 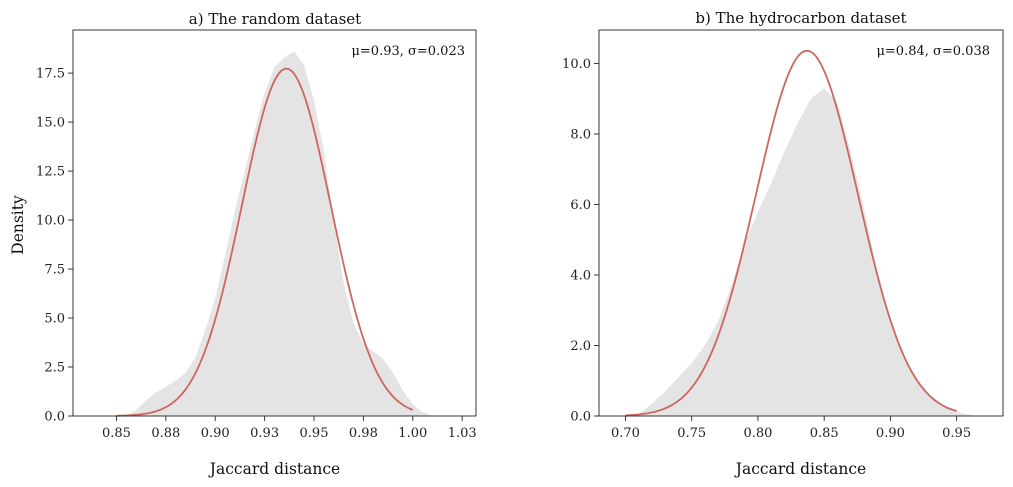 What do you see at coordinates (363, 433) in the screenshot?
I see `x-tick-label: 0.98` at bounding box center [363, 433].